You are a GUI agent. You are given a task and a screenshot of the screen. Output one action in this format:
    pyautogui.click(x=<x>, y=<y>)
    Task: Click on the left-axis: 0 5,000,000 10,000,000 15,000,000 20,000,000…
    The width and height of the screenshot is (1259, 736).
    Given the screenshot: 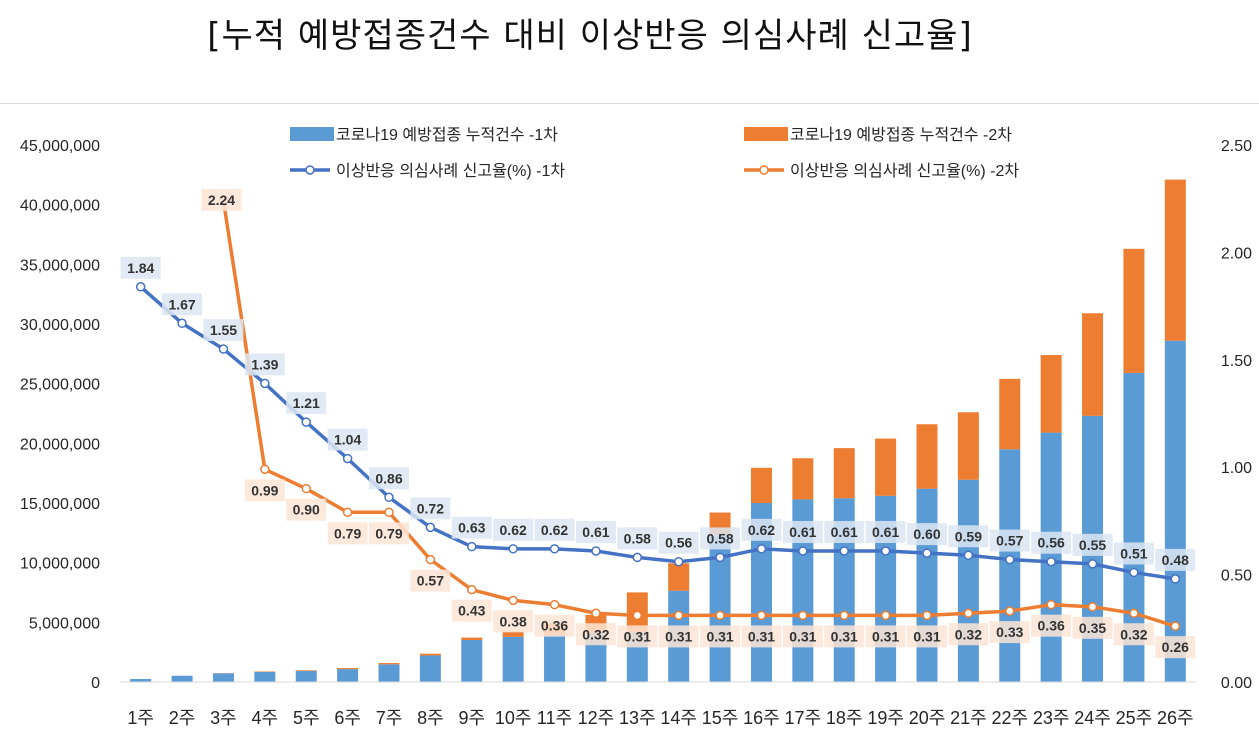 What is the action you would take?
    pyautogui.click(x=60, y=415)
    